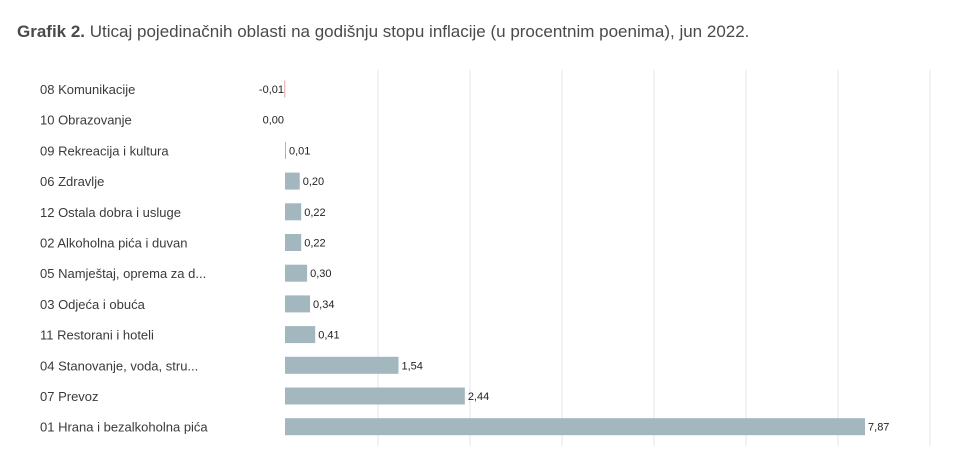  I want to click on category-label: 11 Restorani i hoteli, so click(97, 335).